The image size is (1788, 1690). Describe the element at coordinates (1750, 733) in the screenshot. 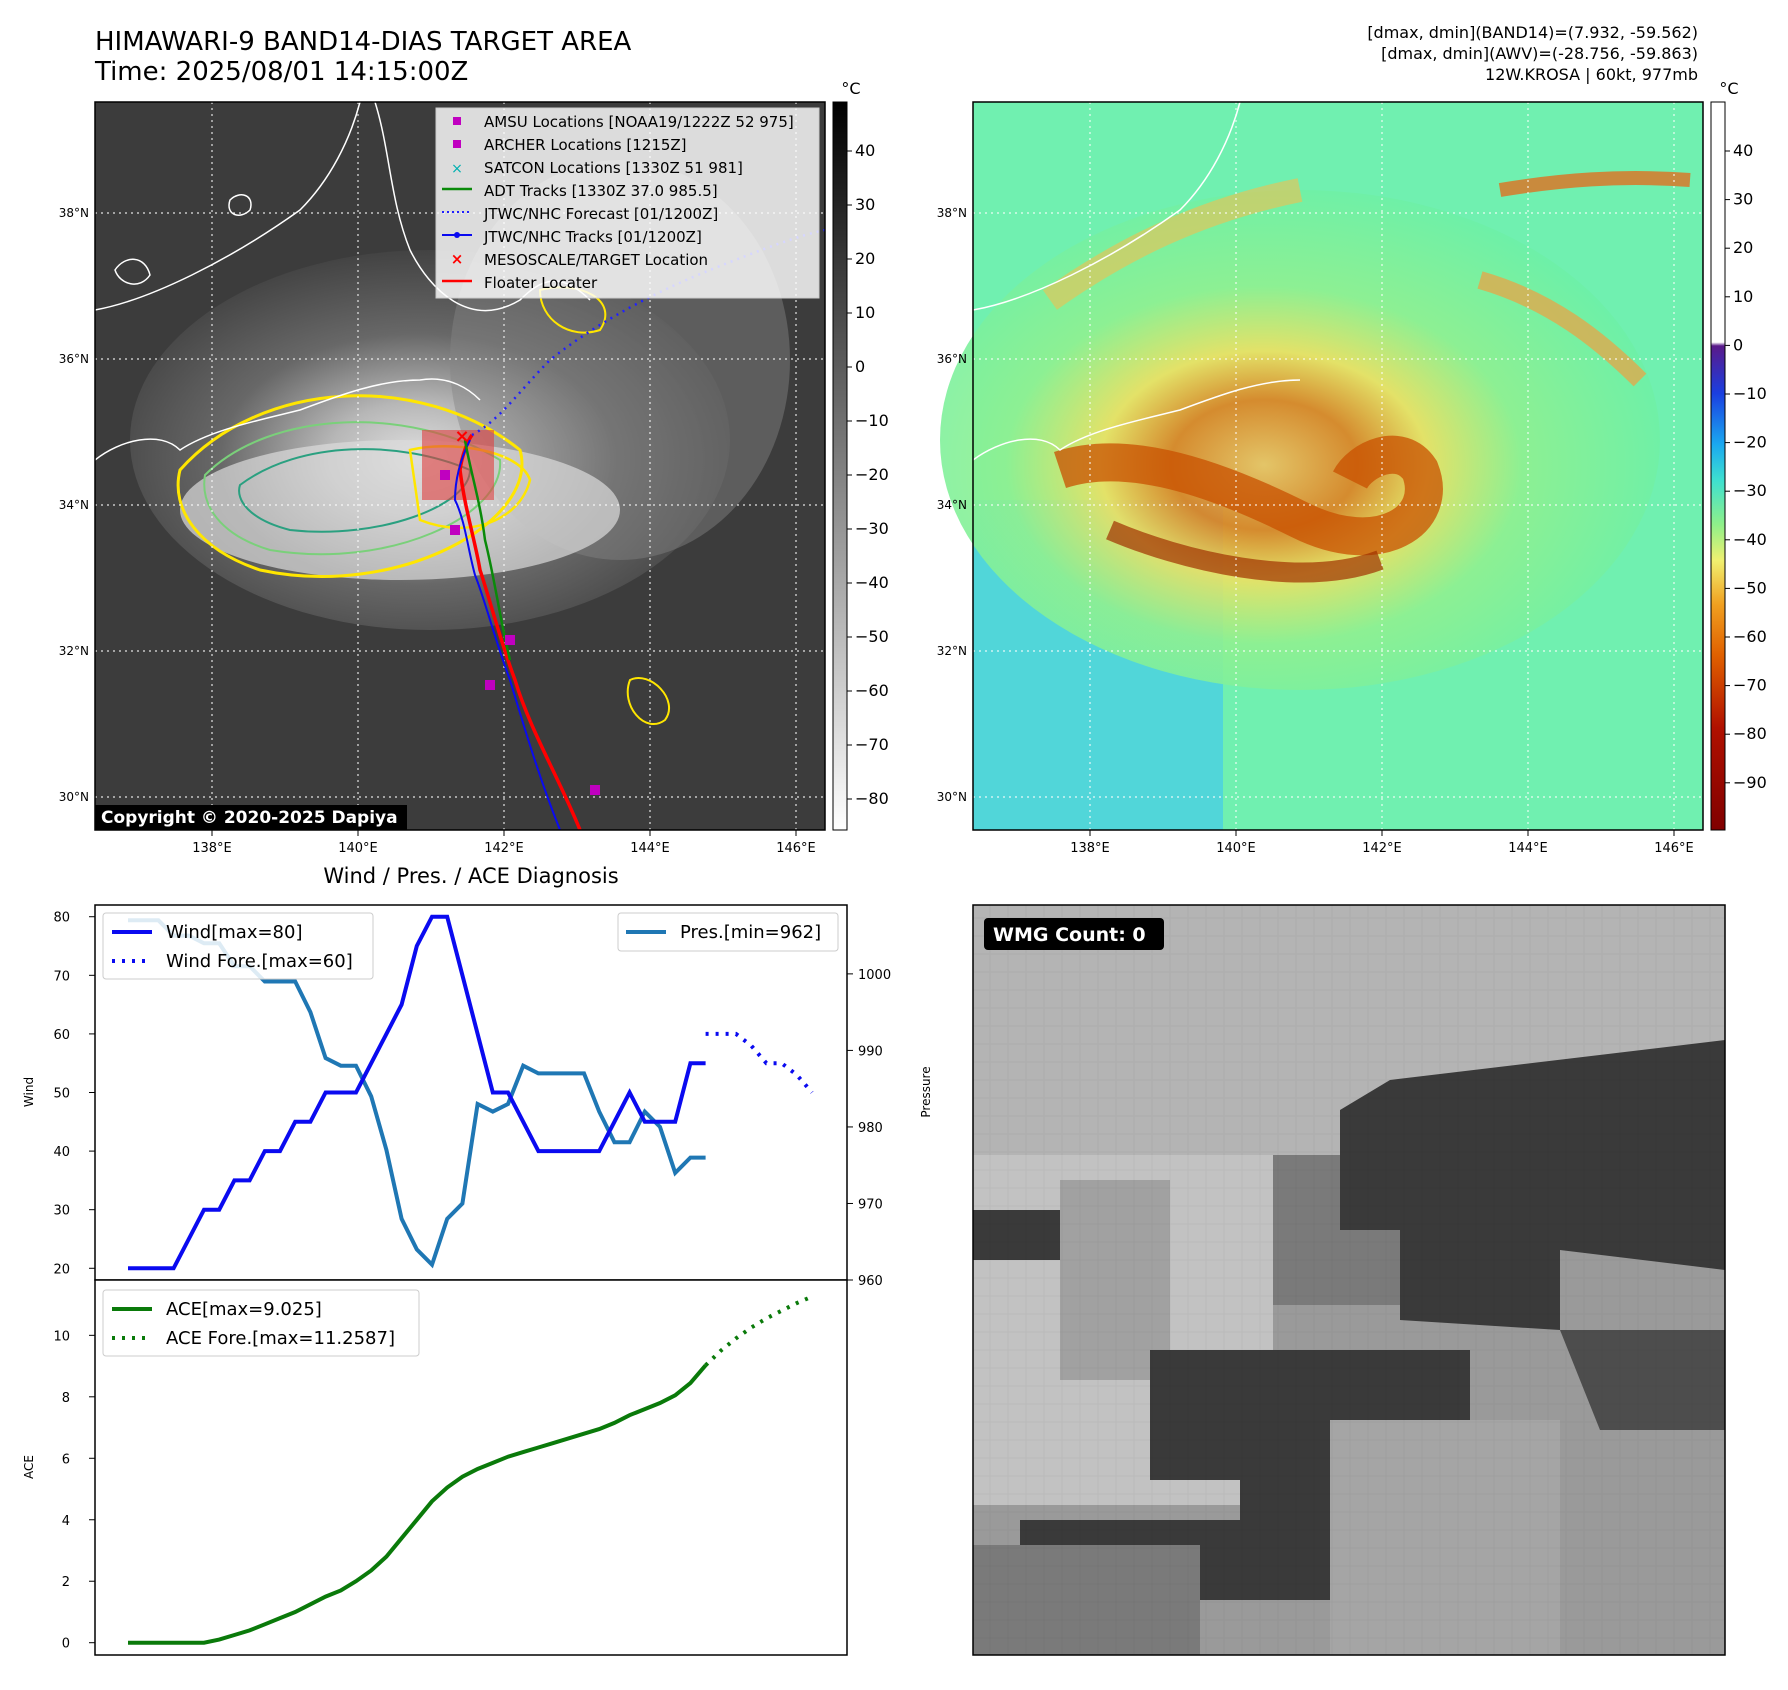

I see `wv-colorbar-tick-label: −80` at that location.